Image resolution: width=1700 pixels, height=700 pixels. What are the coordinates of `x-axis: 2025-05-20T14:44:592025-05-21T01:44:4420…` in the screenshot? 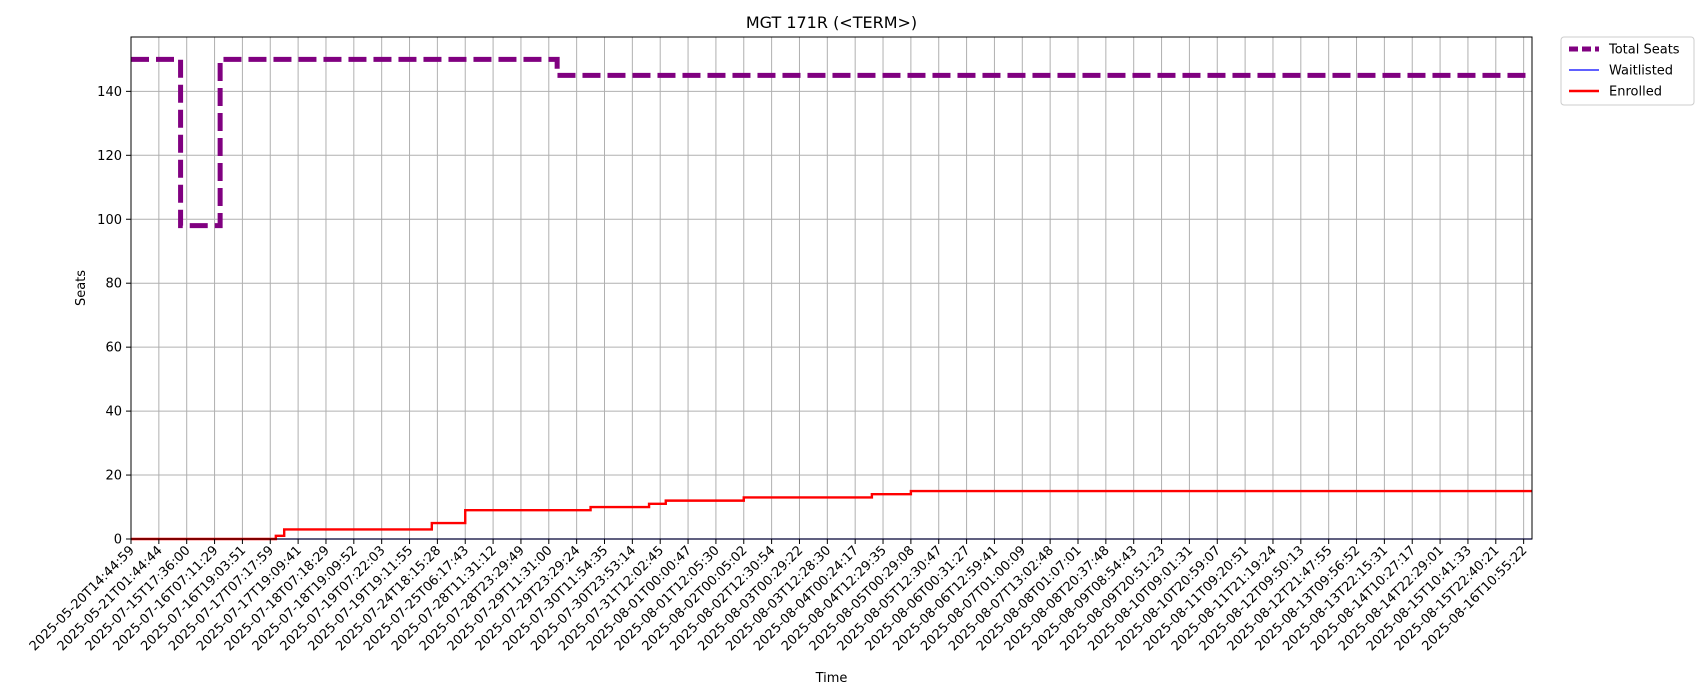 It's located at (778, 596).